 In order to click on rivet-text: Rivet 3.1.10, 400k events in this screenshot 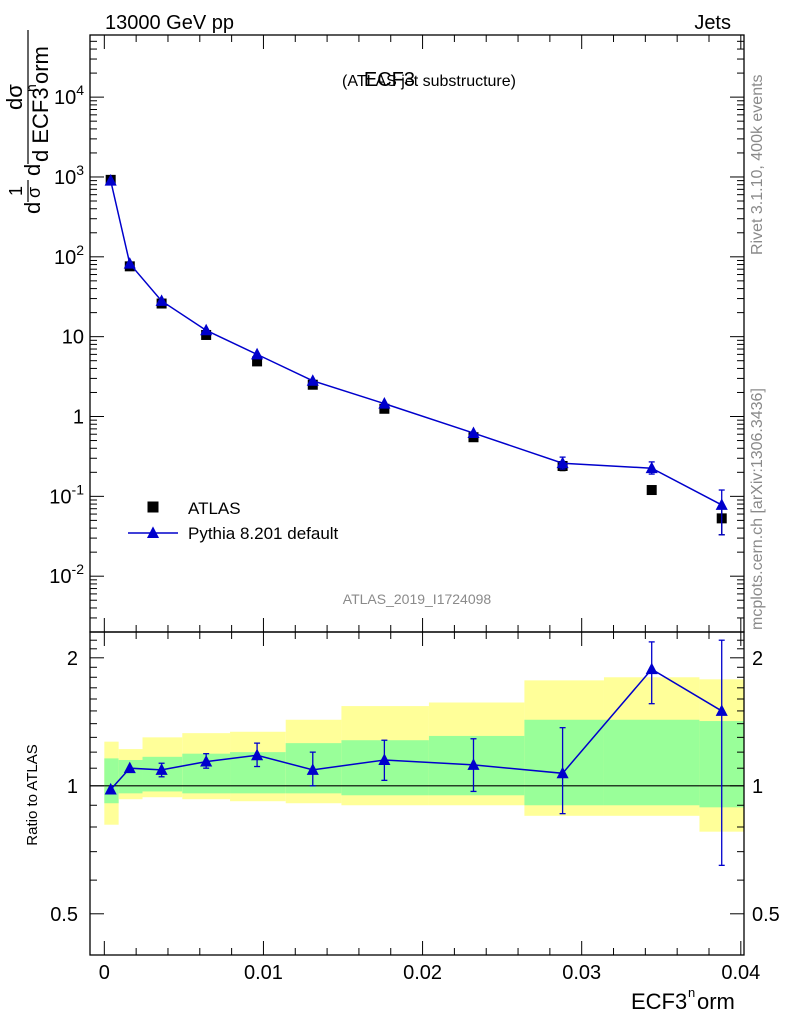, I will do `click(757, 164)`.